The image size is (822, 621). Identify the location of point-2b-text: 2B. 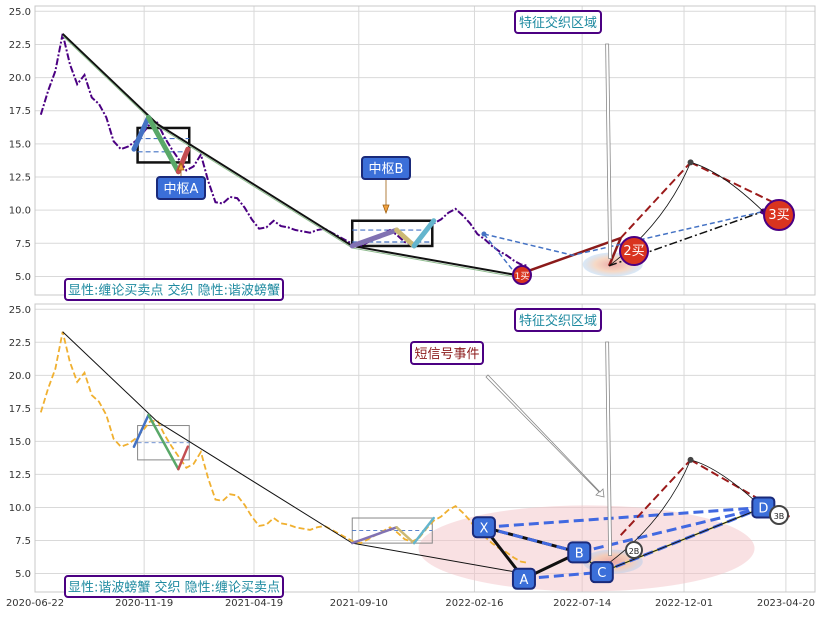
(634, 551).